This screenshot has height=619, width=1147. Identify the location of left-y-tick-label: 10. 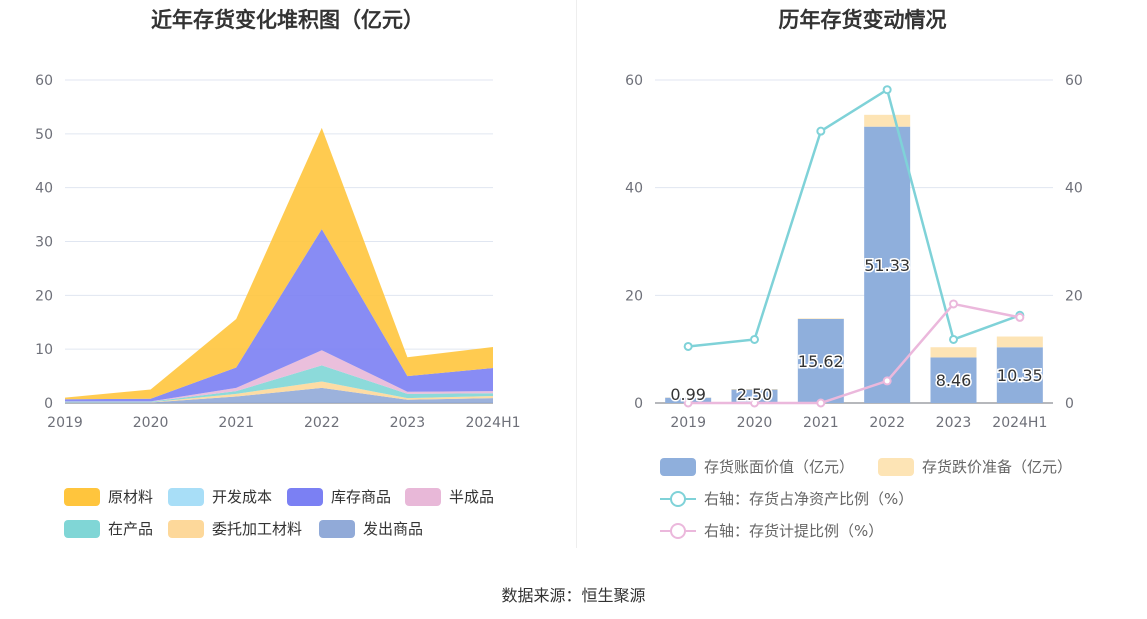
(44, 350).